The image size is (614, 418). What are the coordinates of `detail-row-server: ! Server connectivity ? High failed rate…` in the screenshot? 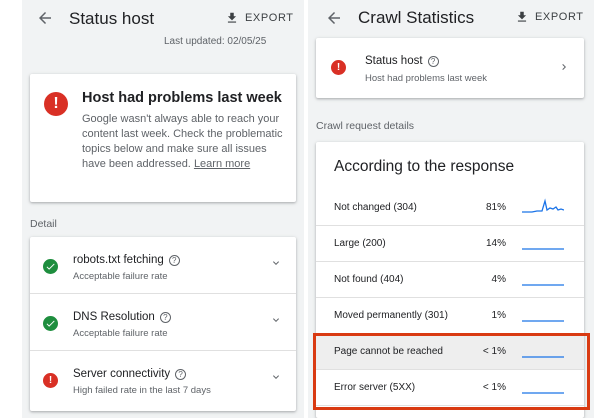 It's located at (163, 379).